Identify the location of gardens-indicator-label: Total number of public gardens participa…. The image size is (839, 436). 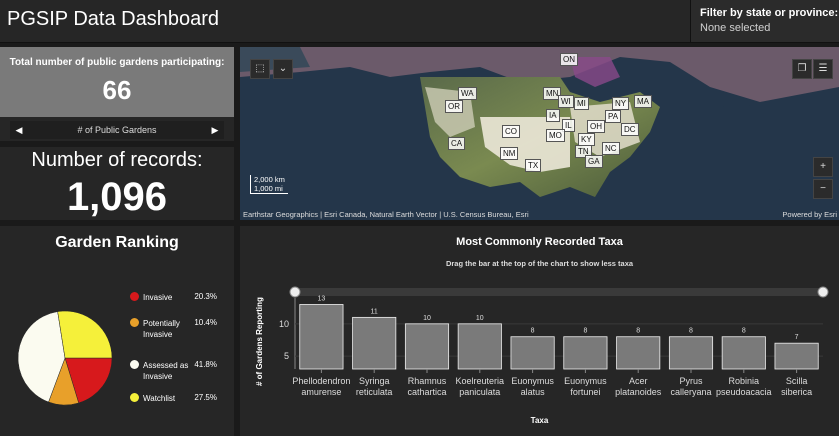
(117, 62).